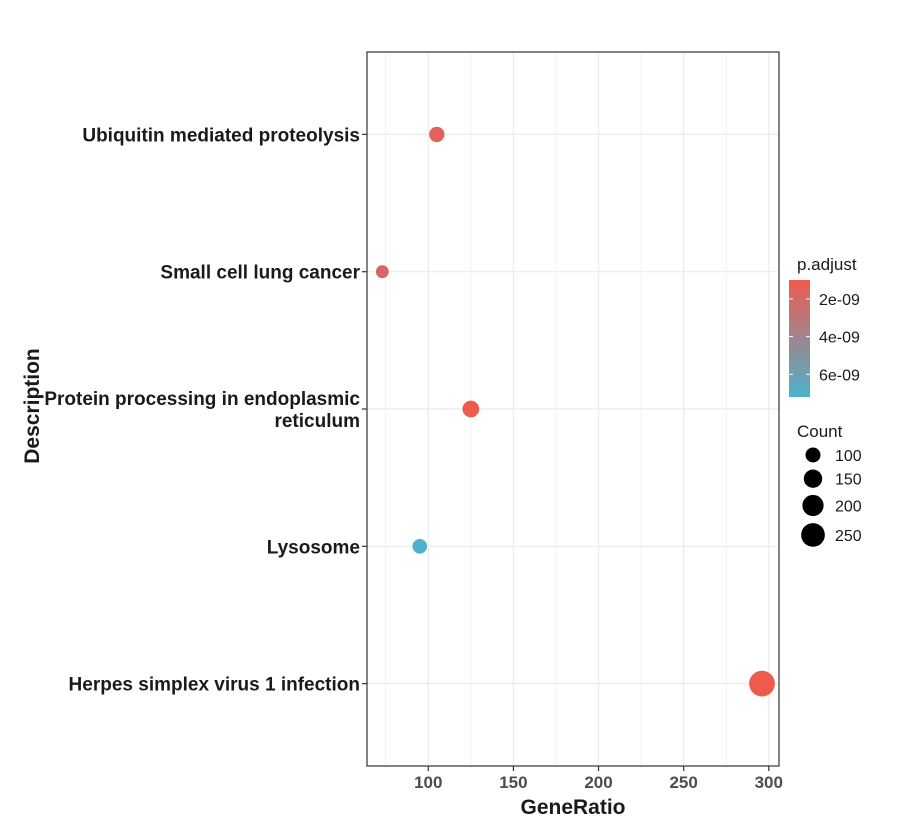 This screenshot has width=908, height=817. I want to click on size-legend-label: 250, so click(848, 536).